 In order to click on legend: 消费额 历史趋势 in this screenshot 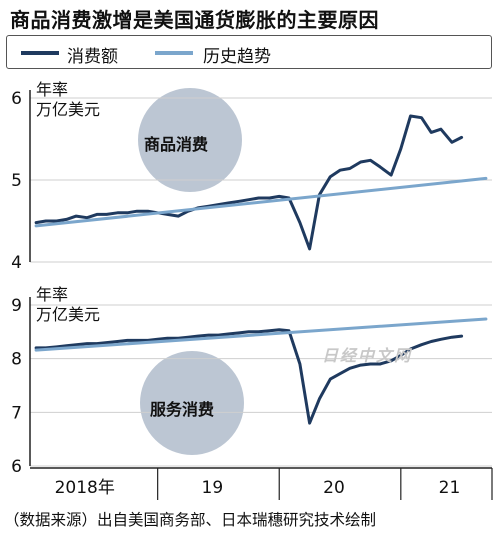, I will do `click(249, 52)`.